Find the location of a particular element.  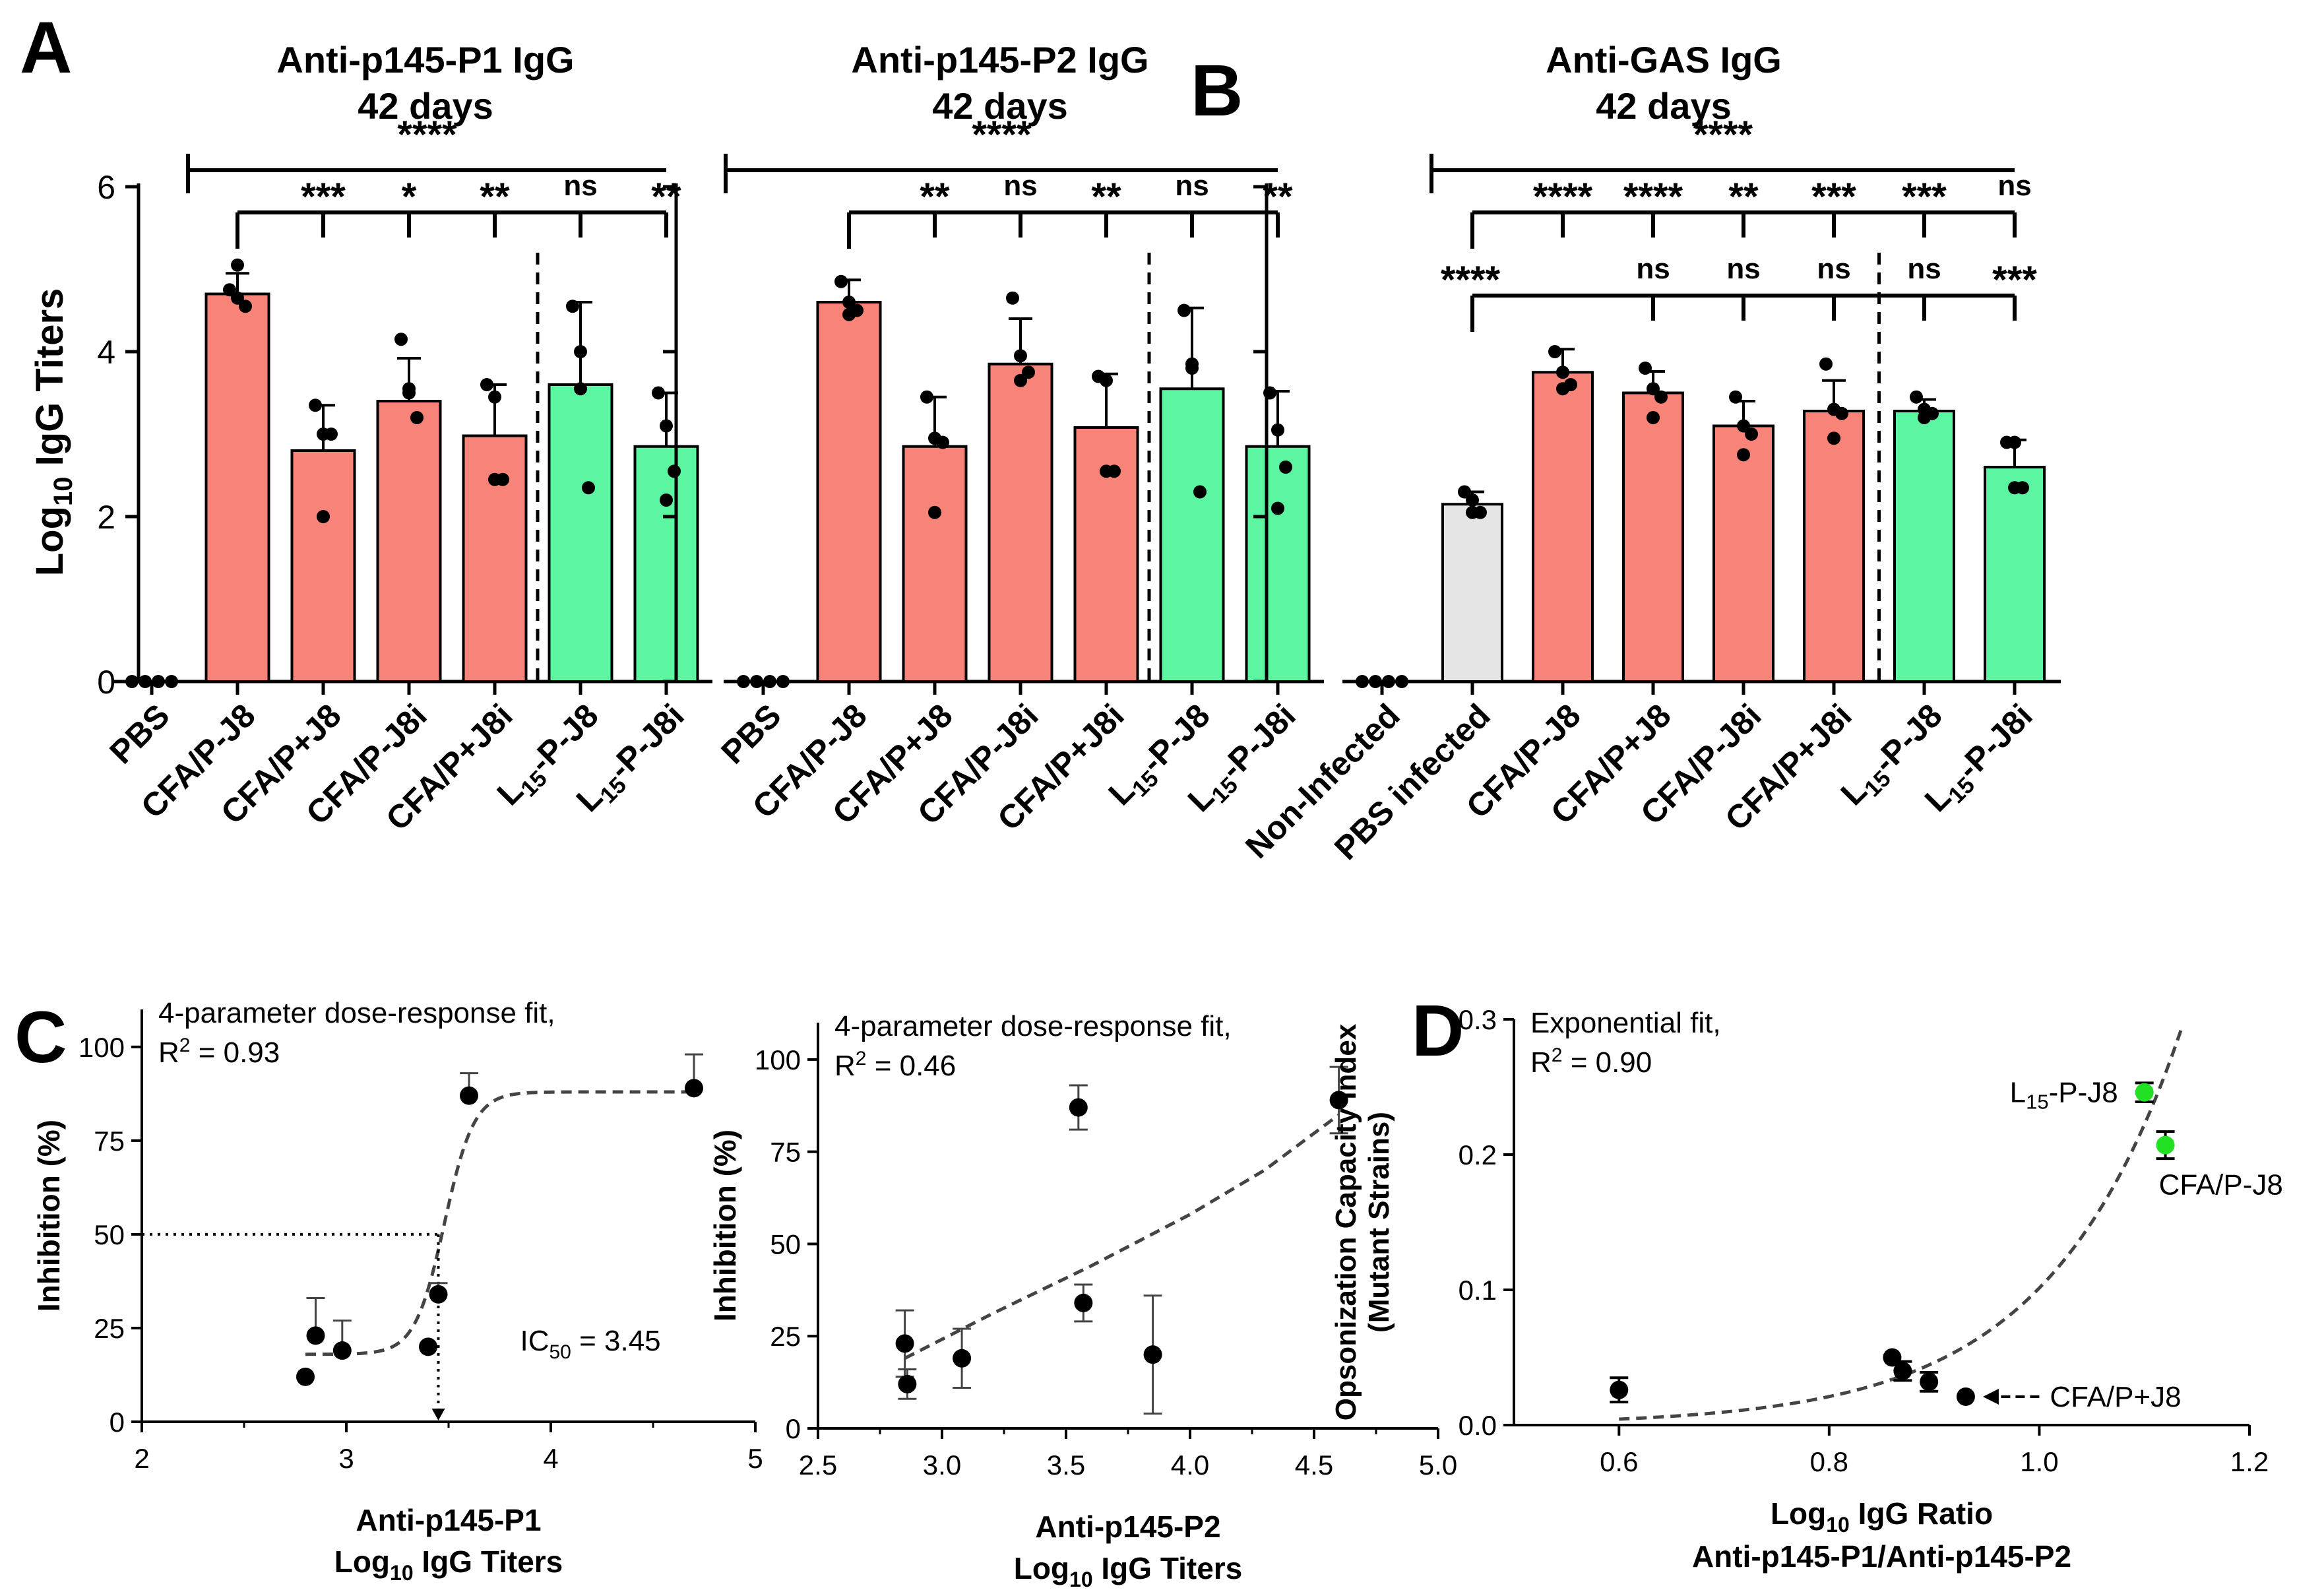

x-tick-label: 3 is located at coordinates (346, 1458).